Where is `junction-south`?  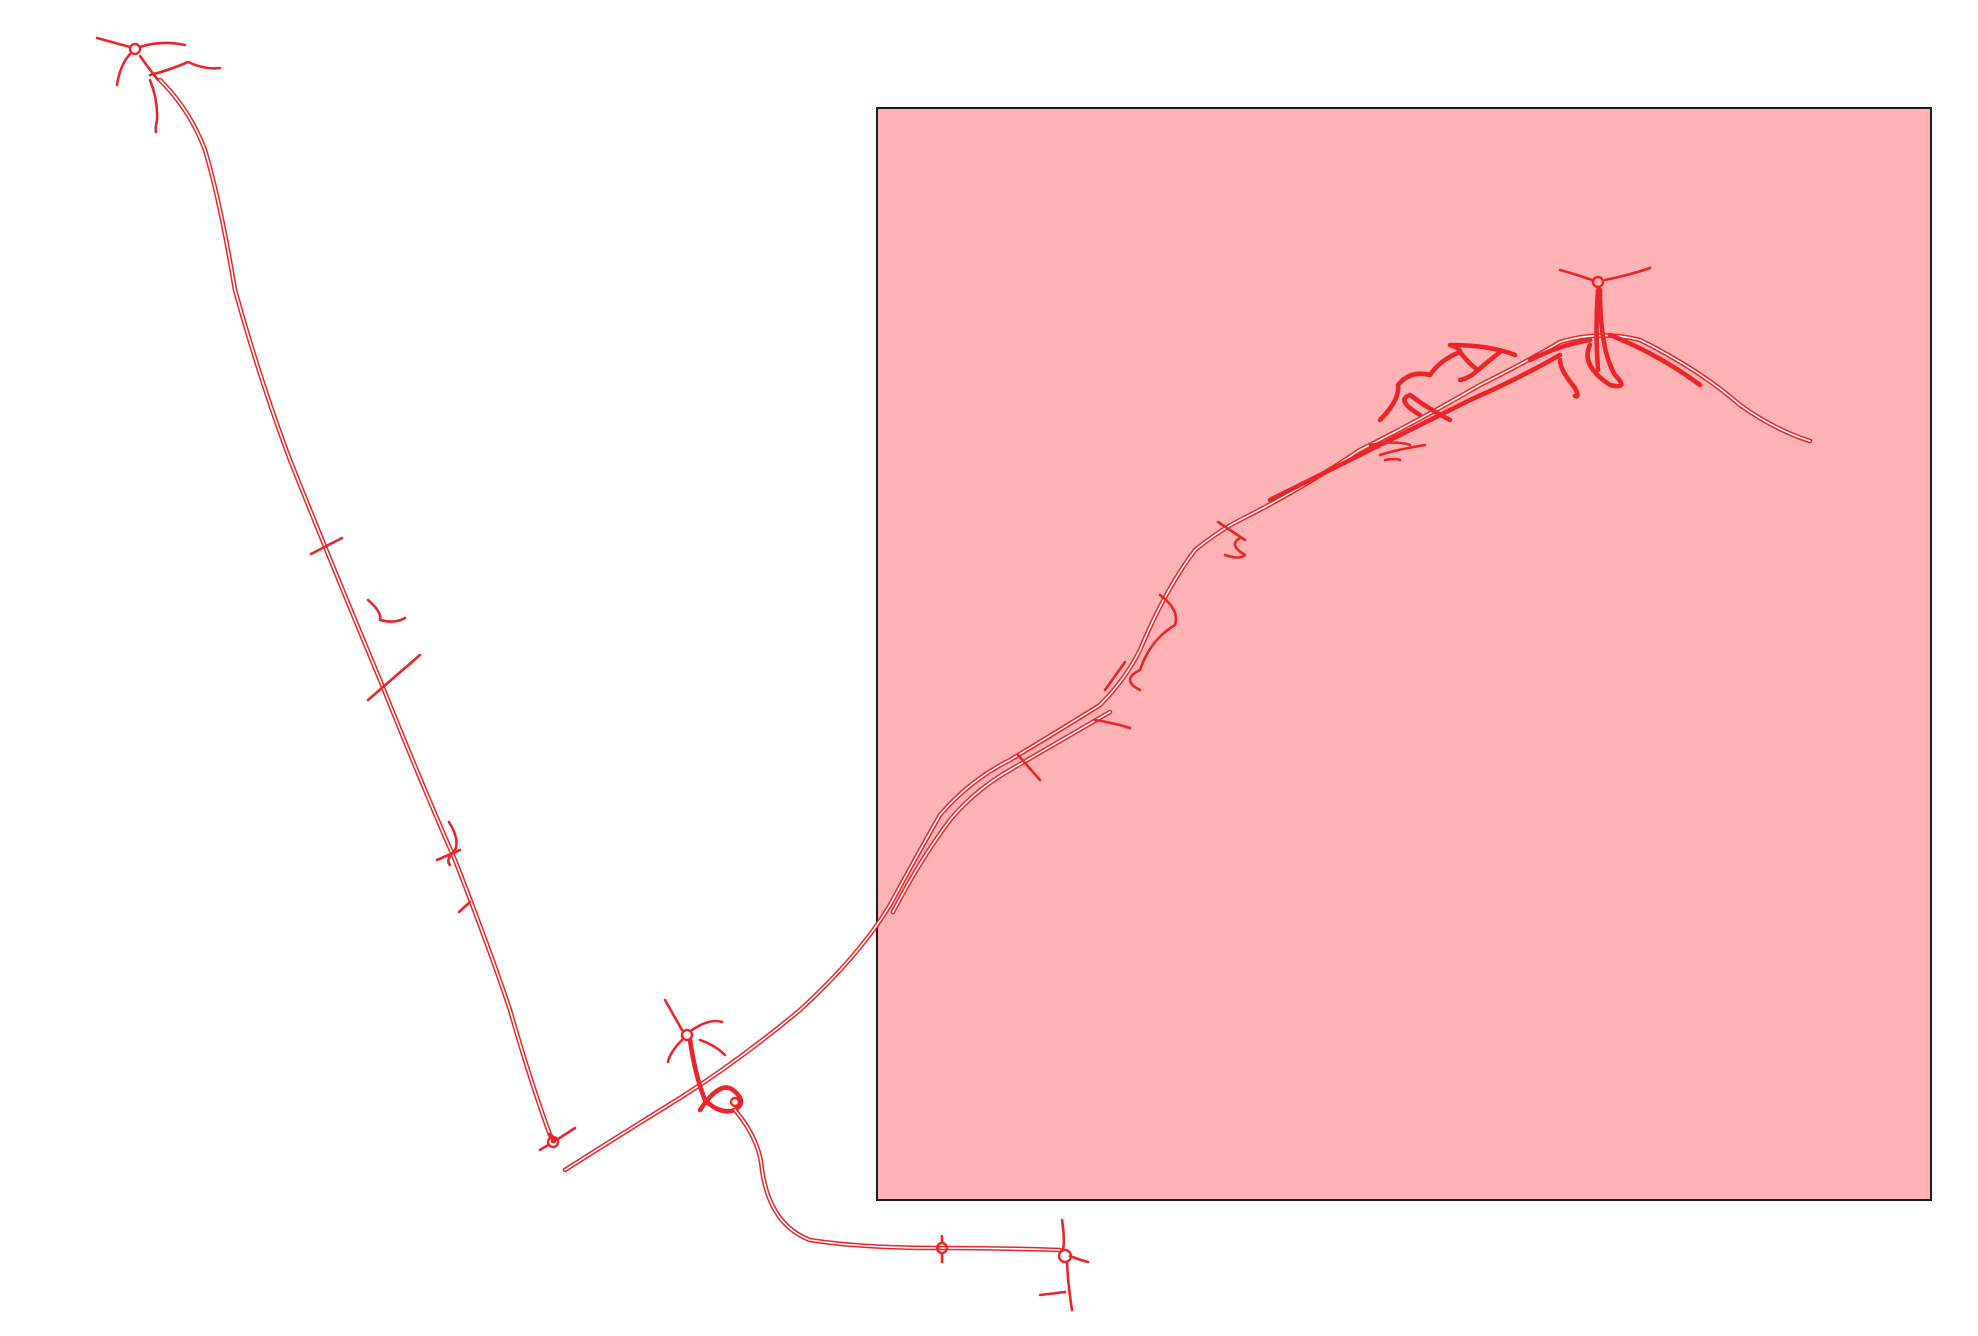
junction-south is located at coordinates (1012, 1265).